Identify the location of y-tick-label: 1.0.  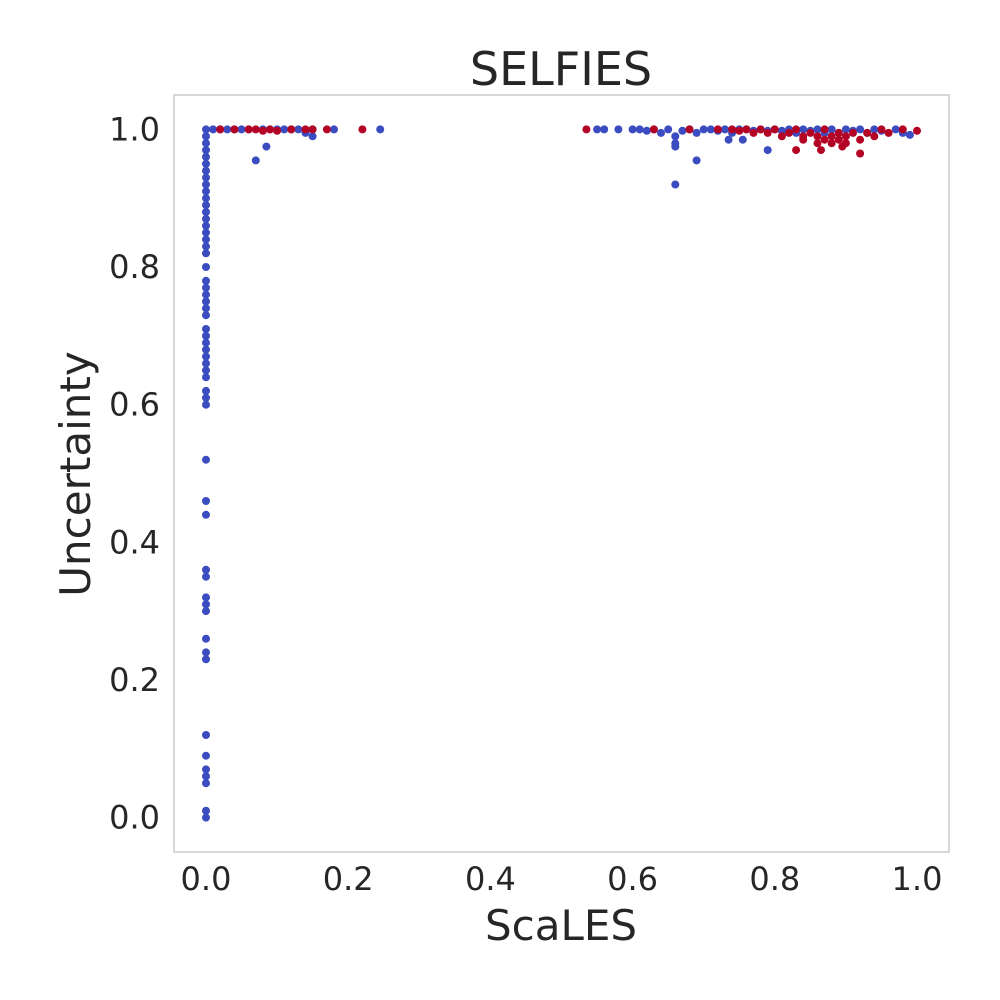
(134, 129).